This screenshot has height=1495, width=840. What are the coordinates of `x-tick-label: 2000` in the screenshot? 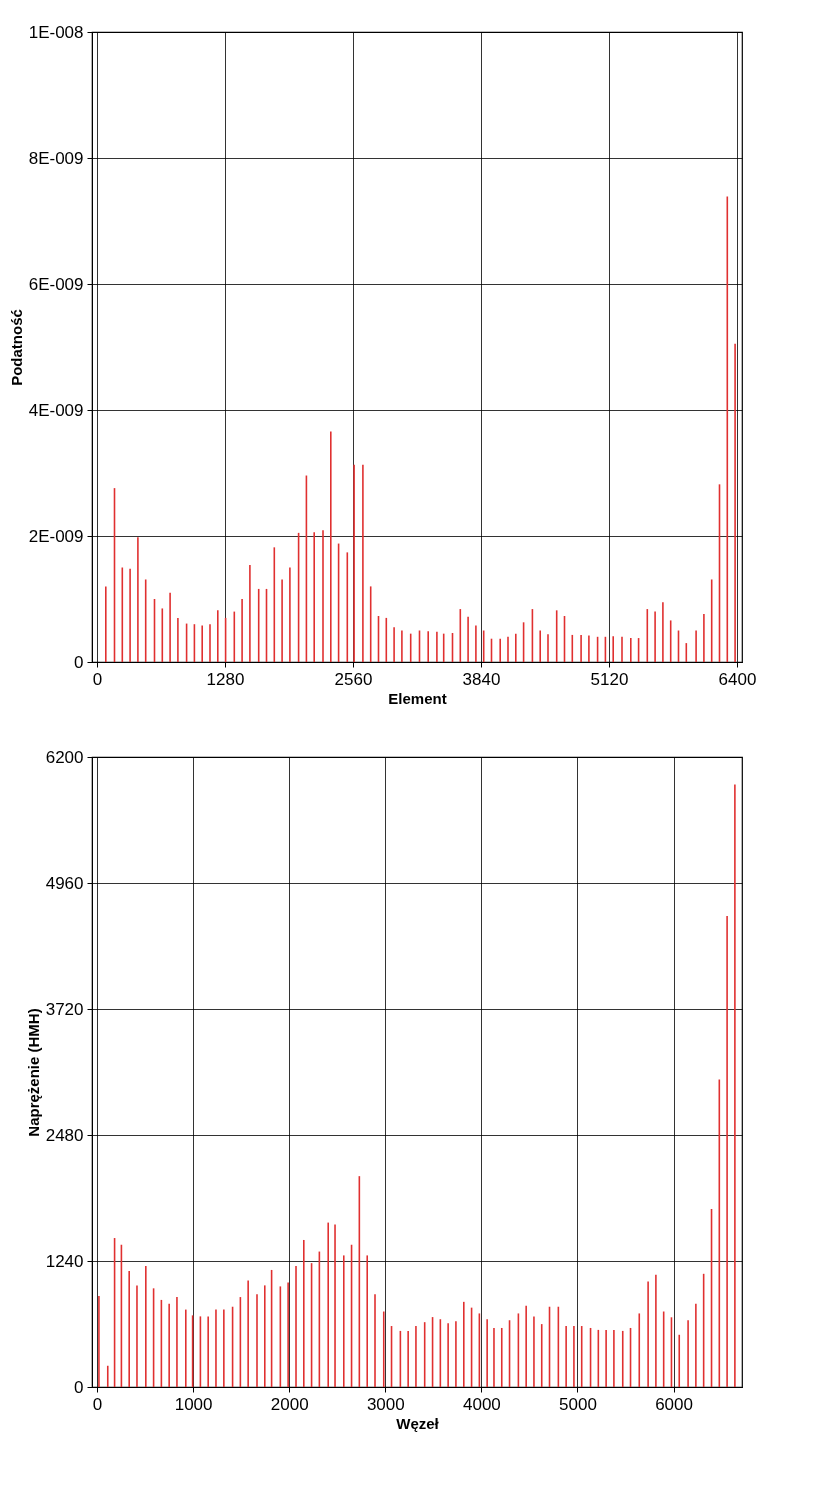 It's located at (289, 1404).